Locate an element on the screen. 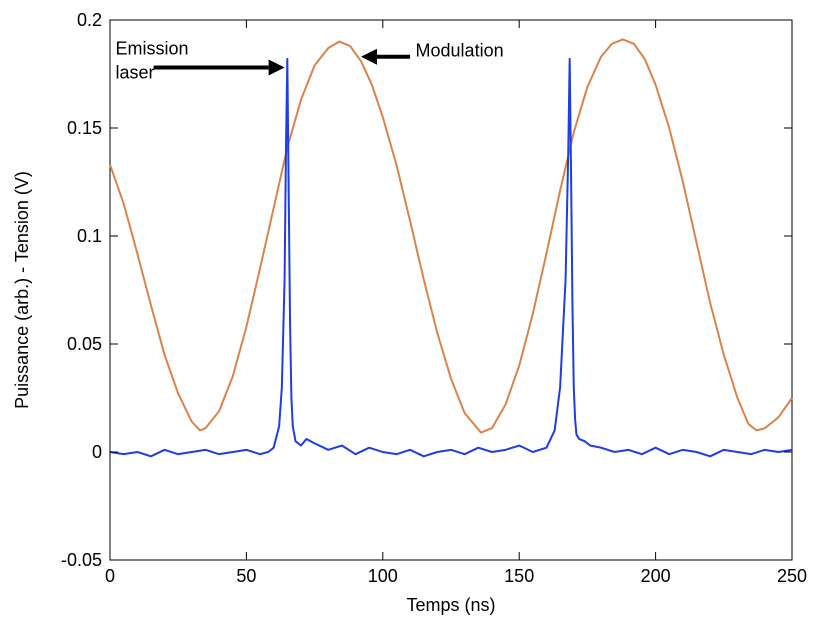 This screenshot has width=815, height=625. x-tick-label: 250 is located at coordinates (792, 576).